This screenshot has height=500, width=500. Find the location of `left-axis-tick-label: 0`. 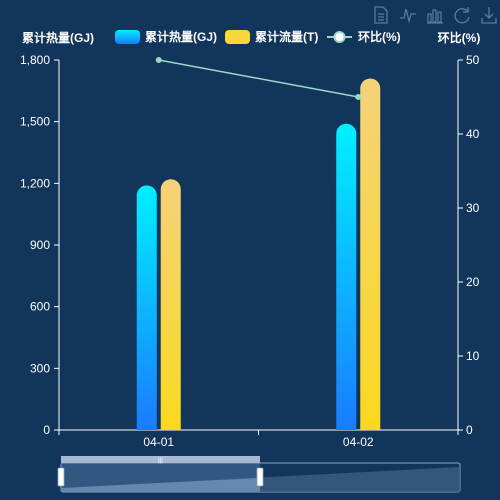

left-axis-tick-label: 0 is located at coordinates (46, 430).